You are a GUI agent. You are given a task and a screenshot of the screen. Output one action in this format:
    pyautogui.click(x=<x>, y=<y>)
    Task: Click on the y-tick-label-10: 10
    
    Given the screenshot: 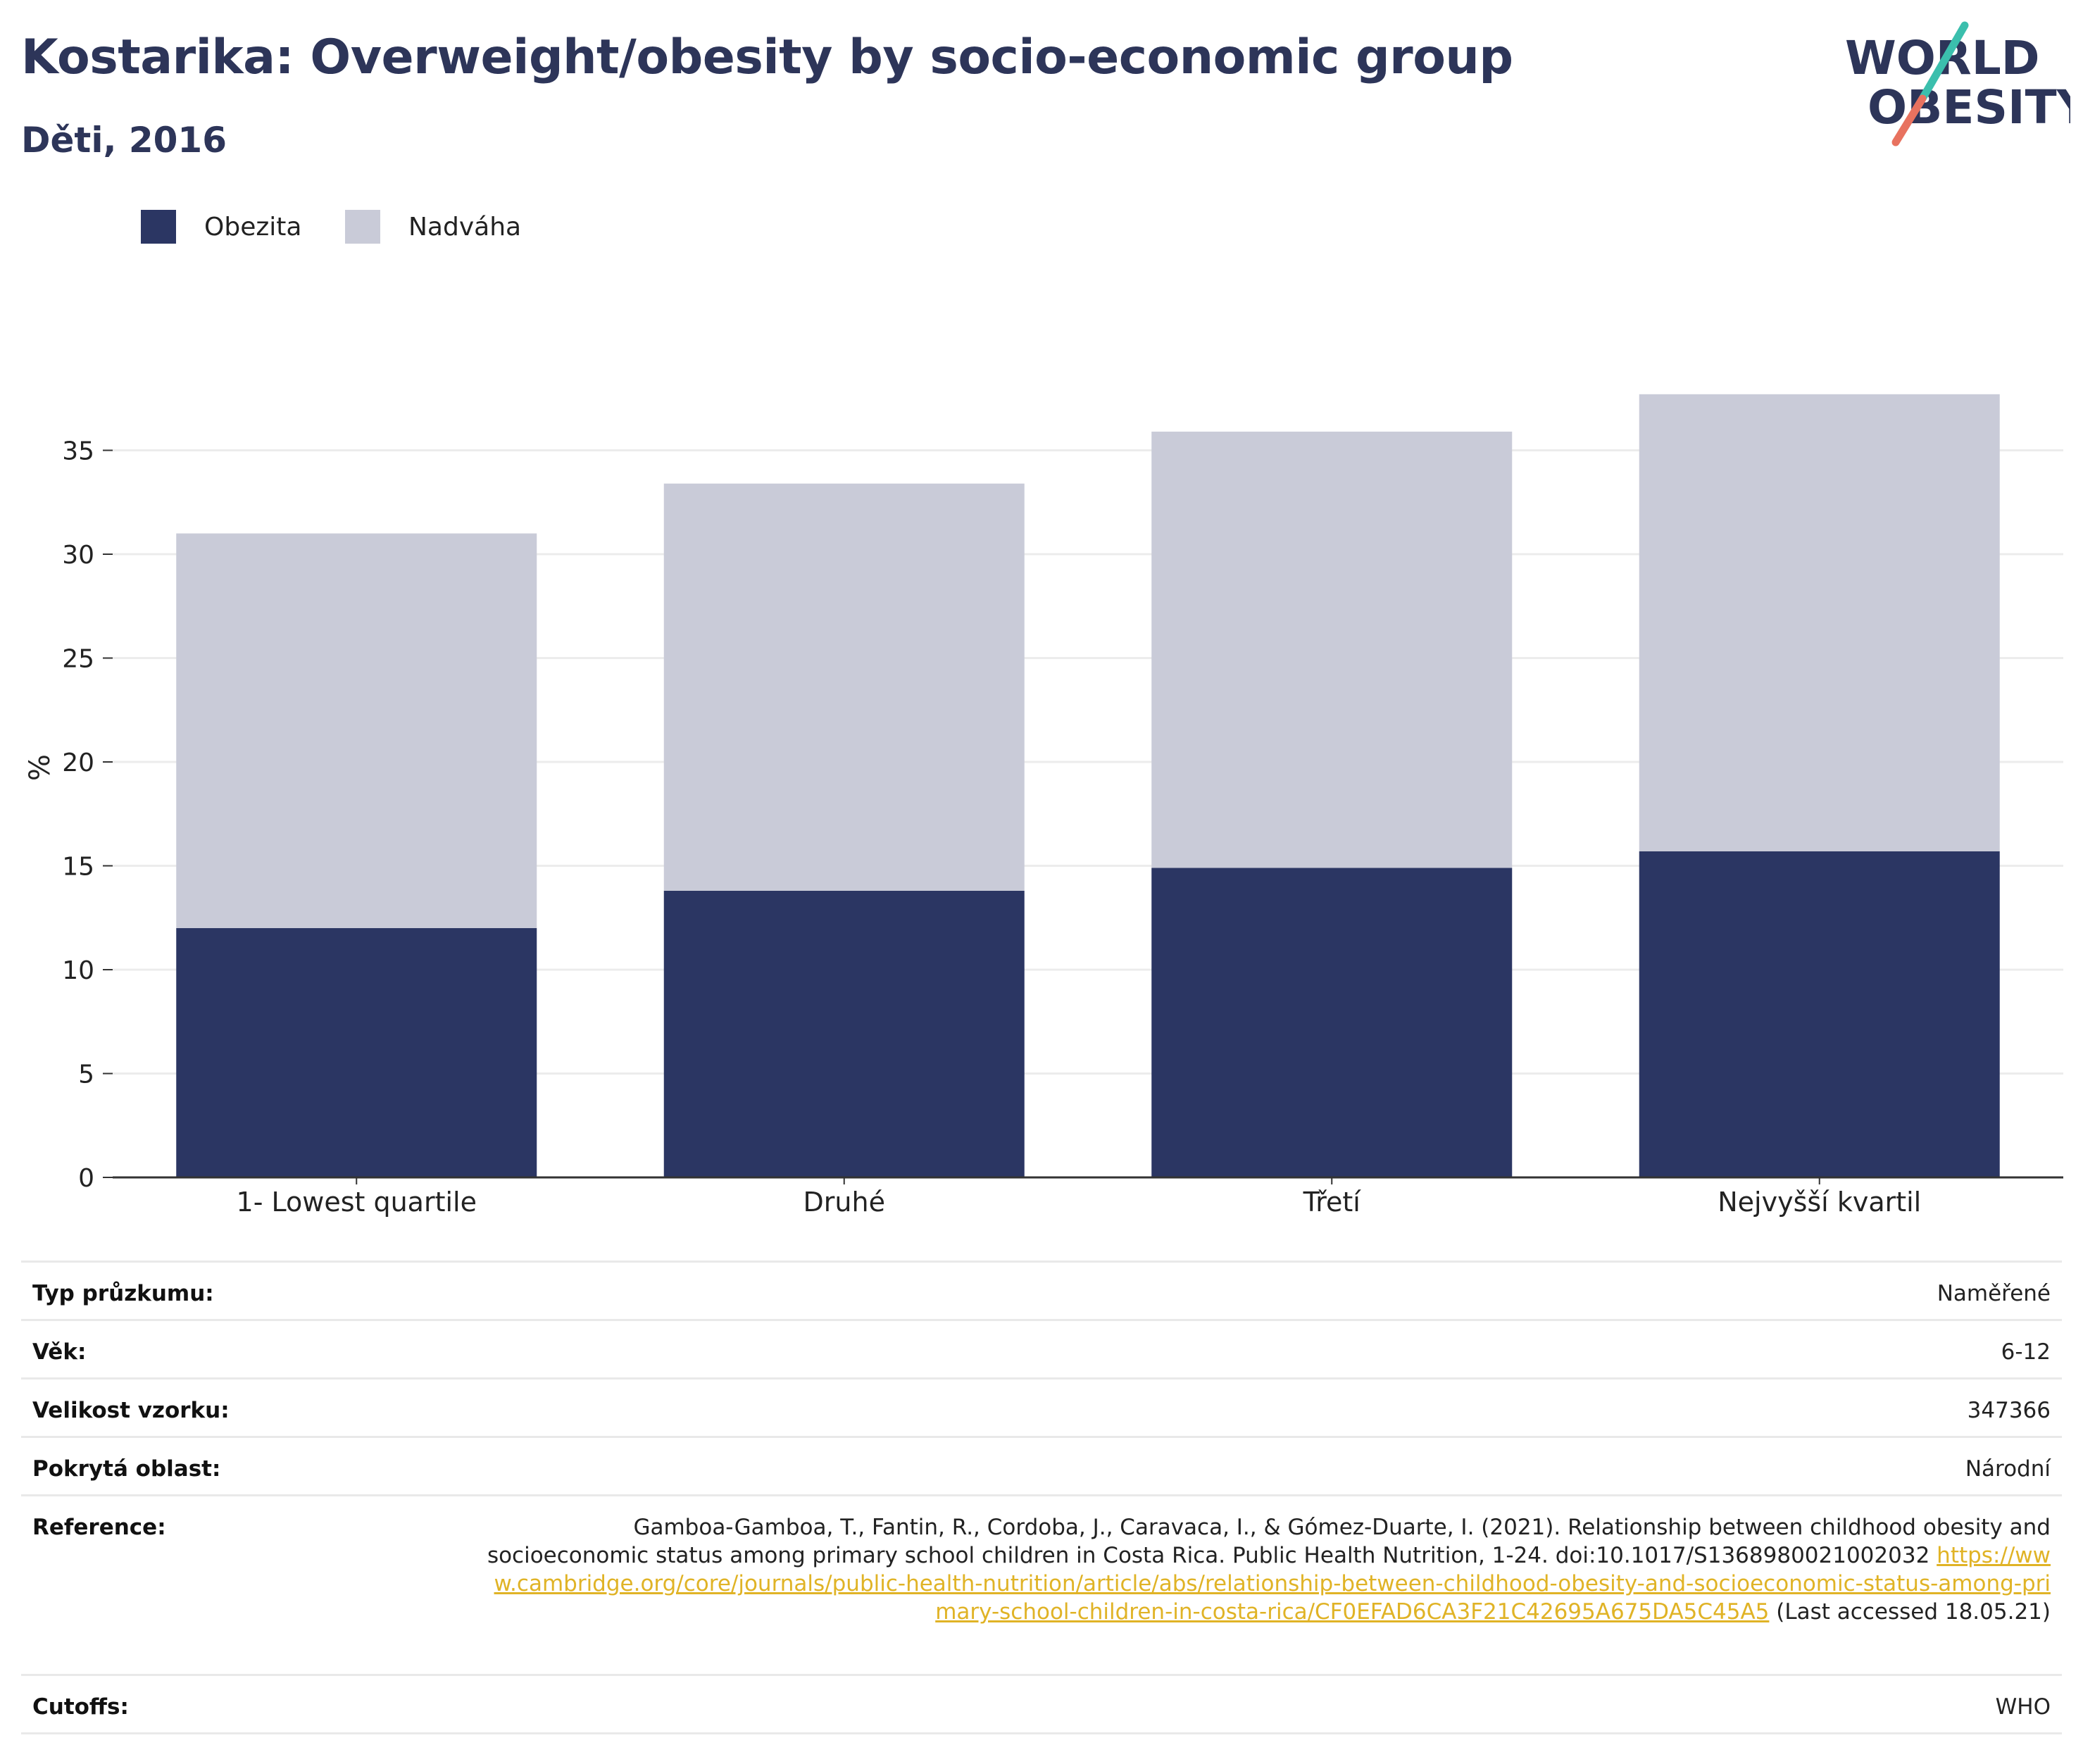 What is the action you would take?
    pyautogui.click(x=78, y=970)
    